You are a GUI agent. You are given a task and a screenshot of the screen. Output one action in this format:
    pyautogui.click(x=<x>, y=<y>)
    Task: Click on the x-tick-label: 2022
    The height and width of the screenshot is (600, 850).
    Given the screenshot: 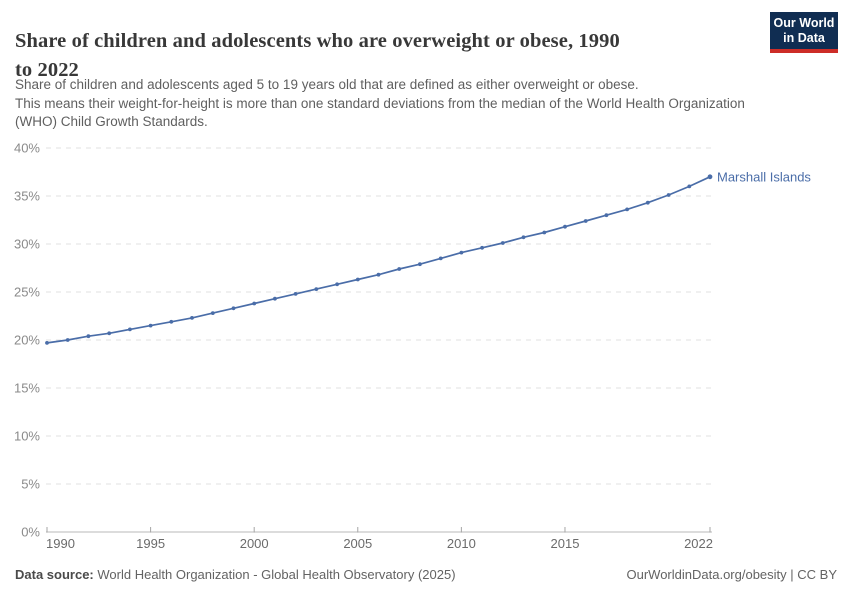 What is the action you would take?
    pyautogui.click(x=698, y=543)
    